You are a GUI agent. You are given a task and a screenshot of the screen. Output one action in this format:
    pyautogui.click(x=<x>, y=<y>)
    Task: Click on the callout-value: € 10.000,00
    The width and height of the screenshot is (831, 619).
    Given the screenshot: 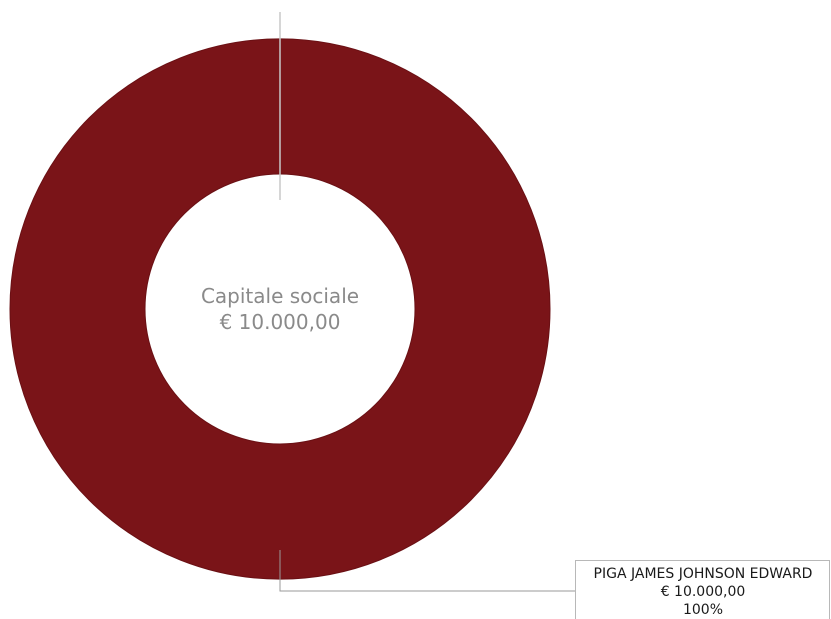 What is the action you would take?
    pyautogui.click(x=703, y=592)
    